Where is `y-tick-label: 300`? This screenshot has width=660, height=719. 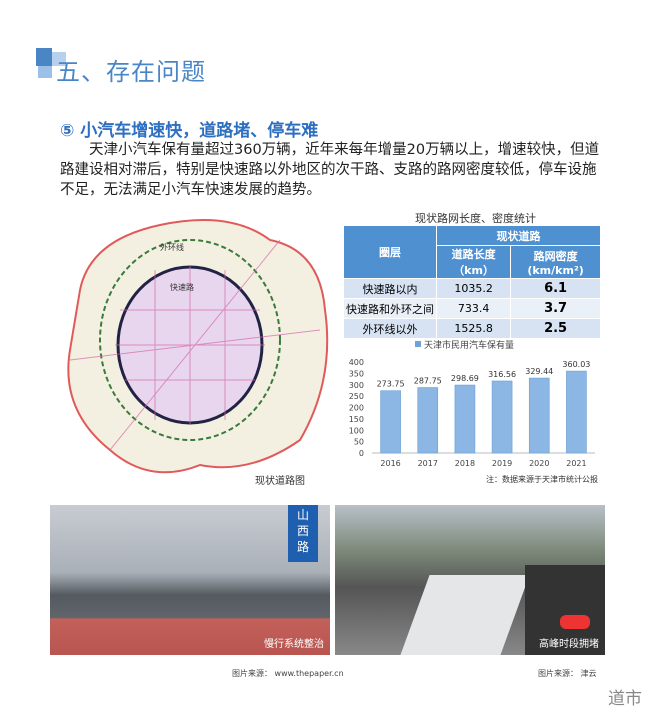 y-tick-label: 300 is located at coordinates (356, 385).